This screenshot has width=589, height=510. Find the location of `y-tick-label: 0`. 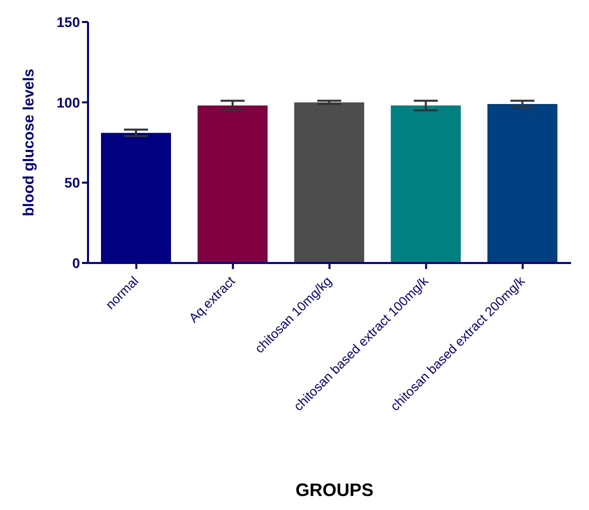

y-tick-label: 0 is located at coordinates (76, 262).